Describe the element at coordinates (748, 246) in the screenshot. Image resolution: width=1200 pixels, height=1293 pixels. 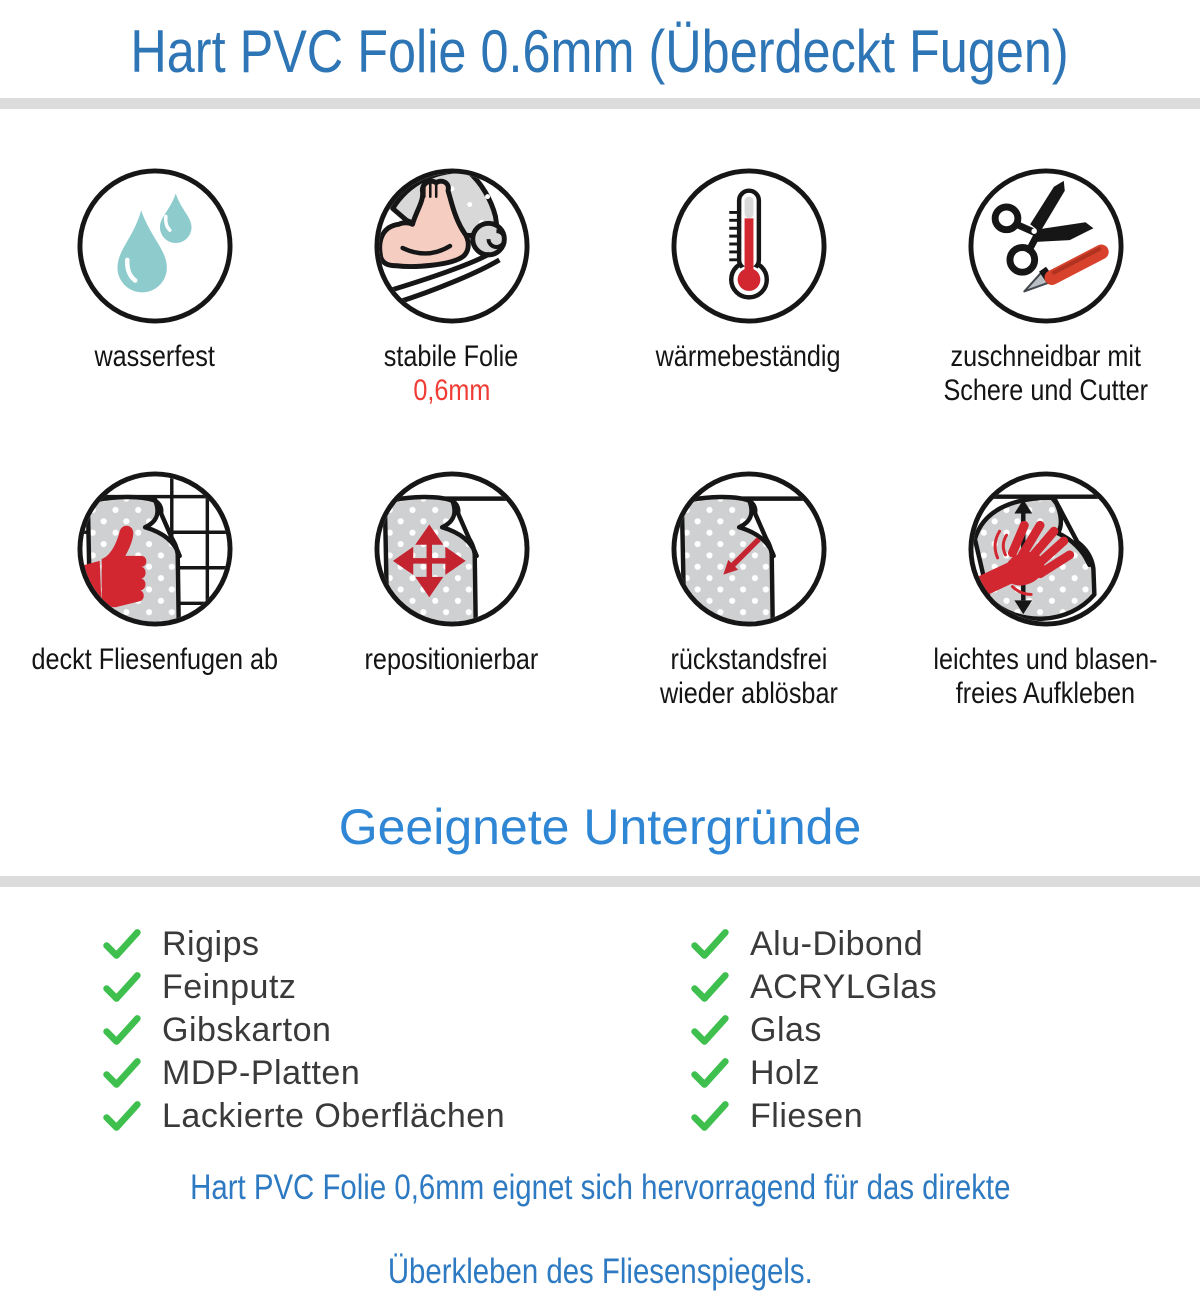
I see `thermometer-icon` at that location.